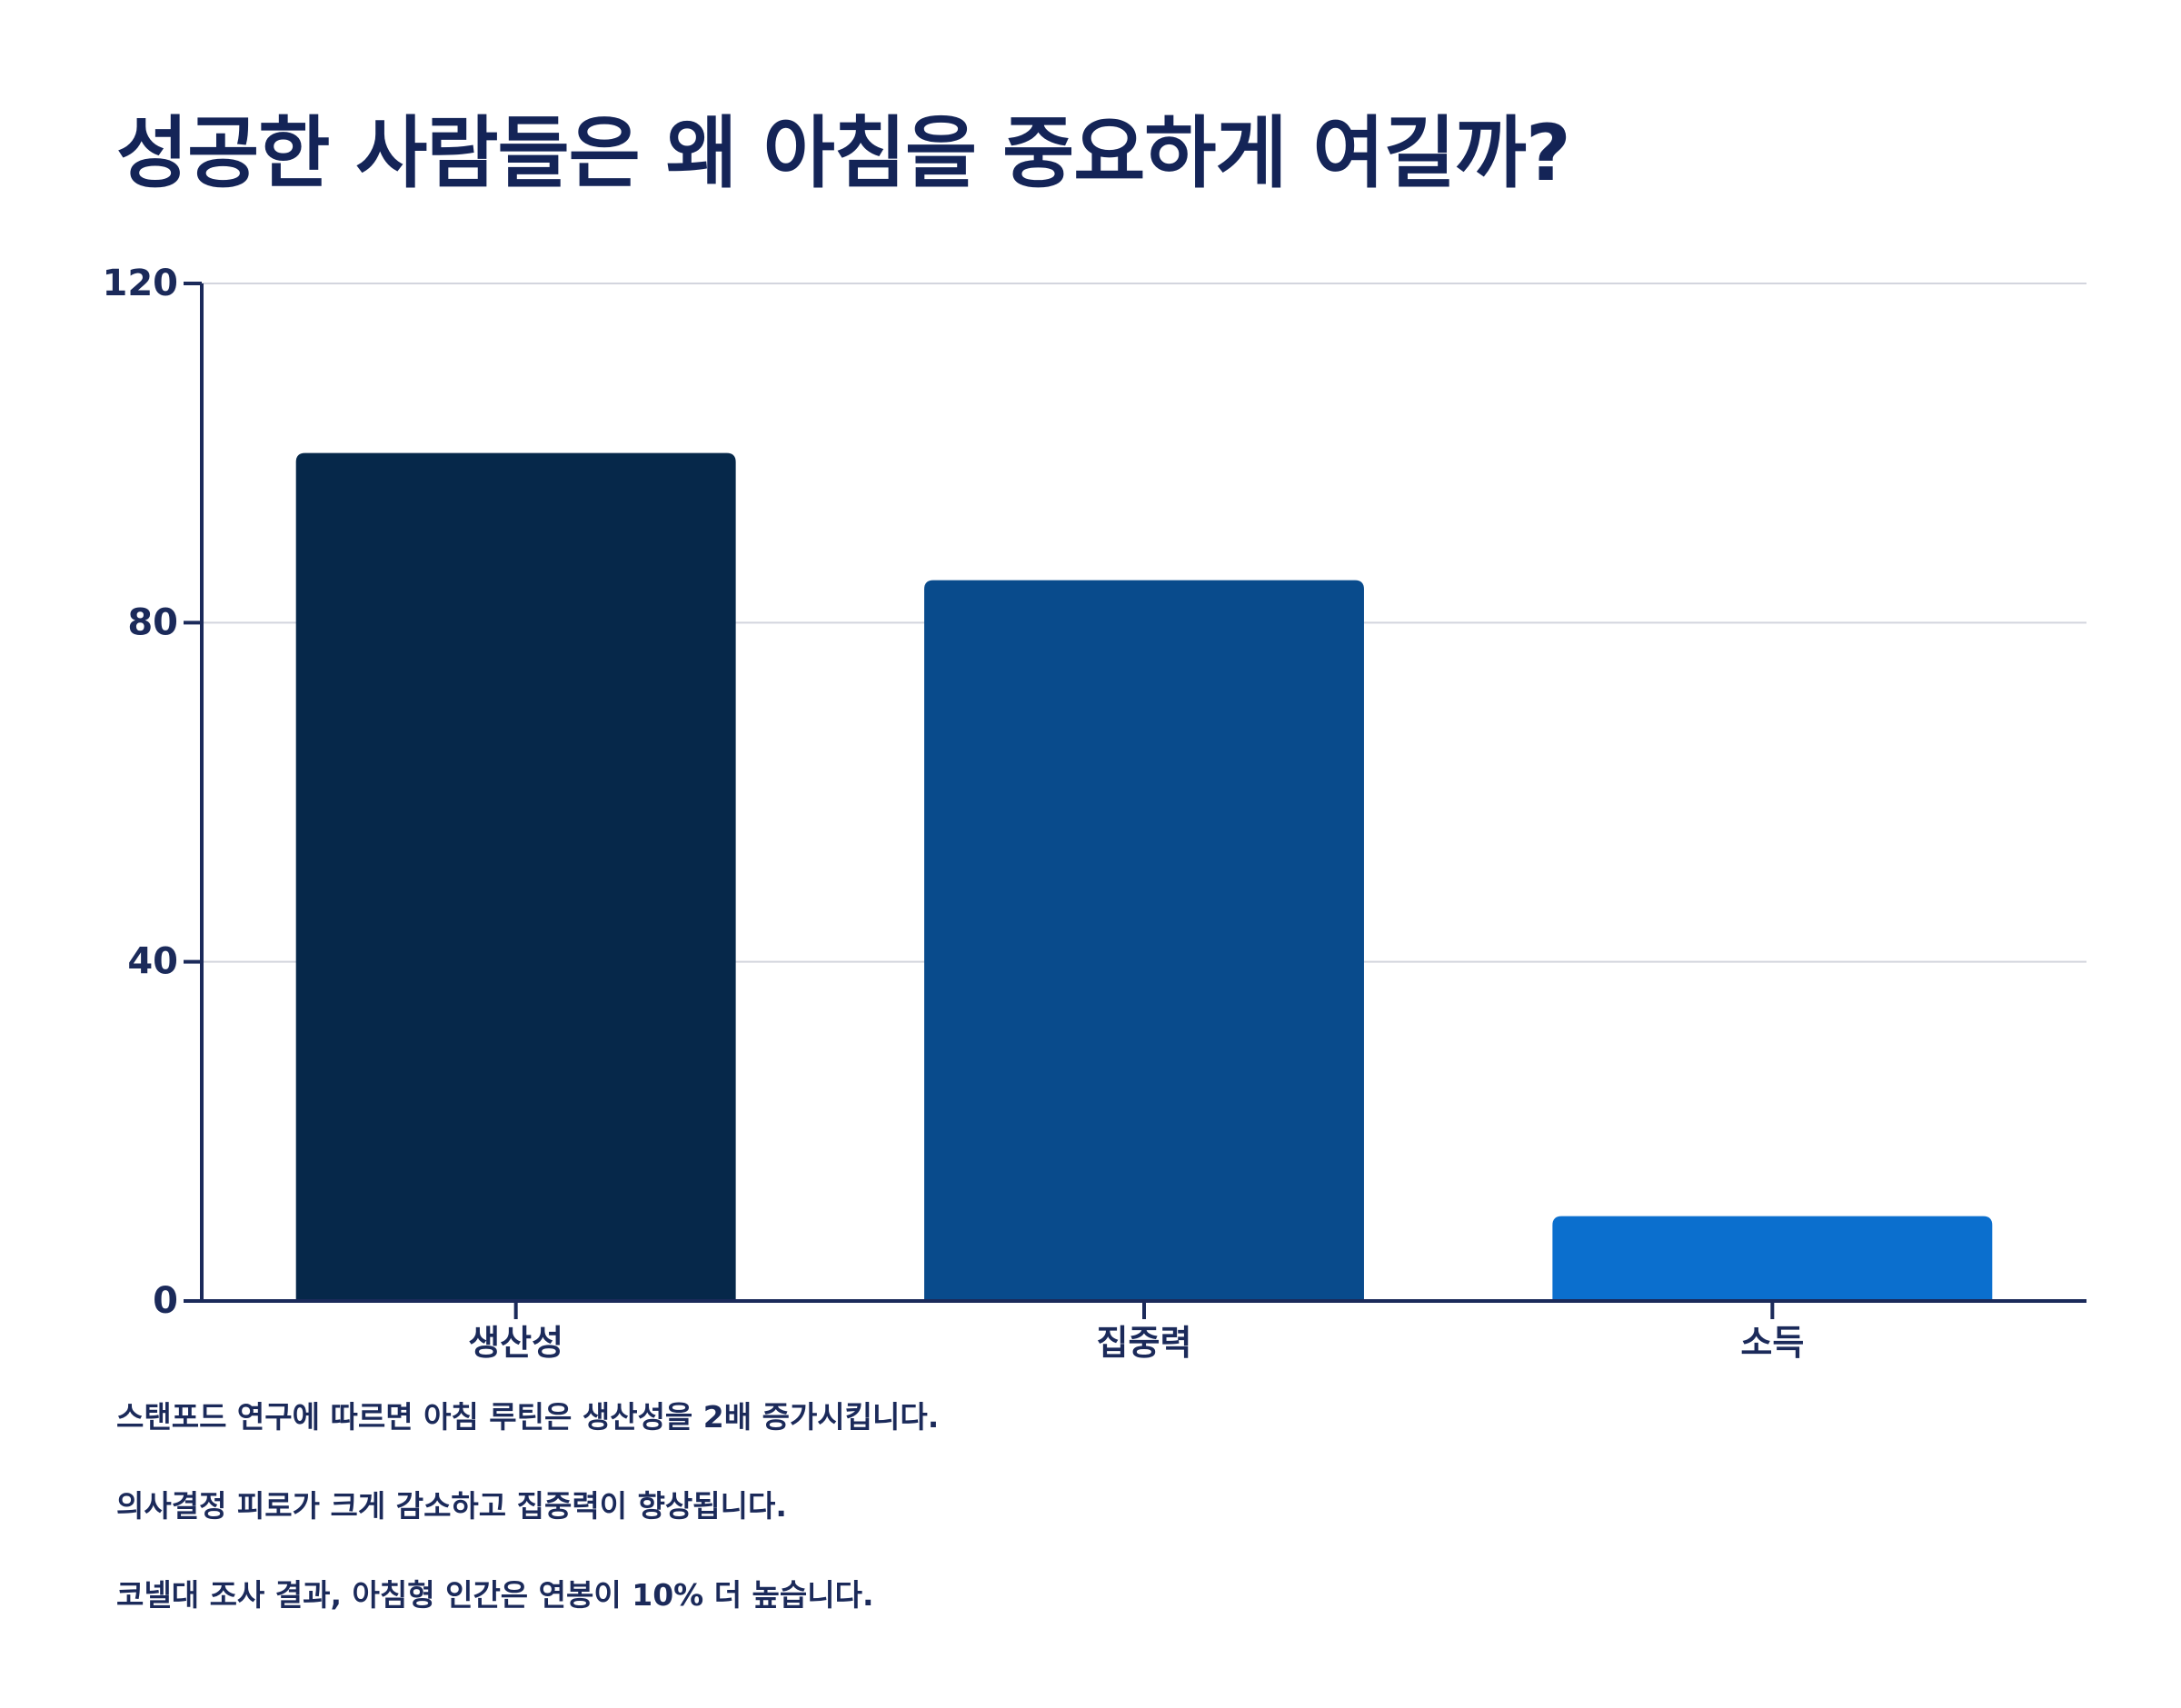 The height and width of the screenshot is (1708, 2181). What do you see at coordinates (141, 283) in the screenshot?
I see `y-tick-label: 120` at bounding box center [141, 283].